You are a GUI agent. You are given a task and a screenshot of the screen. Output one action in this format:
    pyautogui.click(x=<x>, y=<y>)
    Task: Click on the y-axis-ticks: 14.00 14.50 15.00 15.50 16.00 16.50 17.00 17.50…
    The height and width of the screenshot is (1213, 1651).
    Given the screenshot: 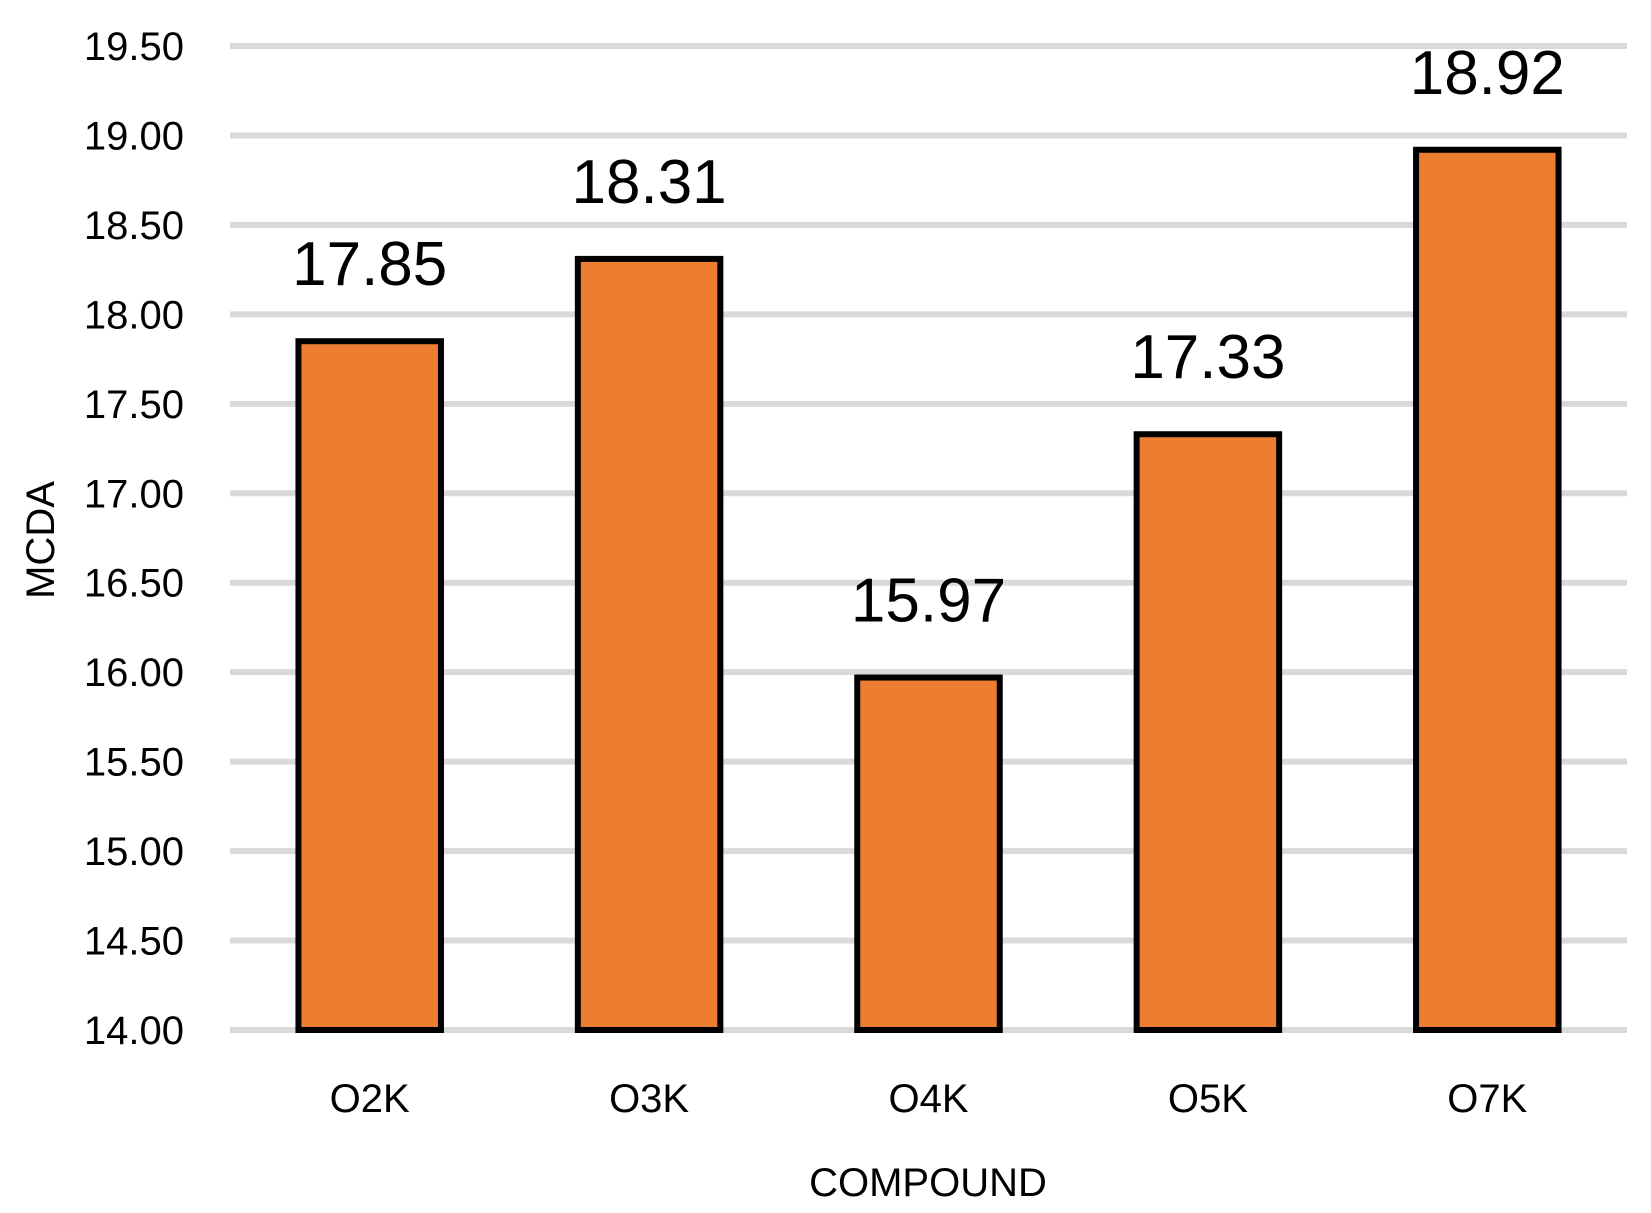 What is the action you would take?
    pyautogui.click(x=134, y=539)
    